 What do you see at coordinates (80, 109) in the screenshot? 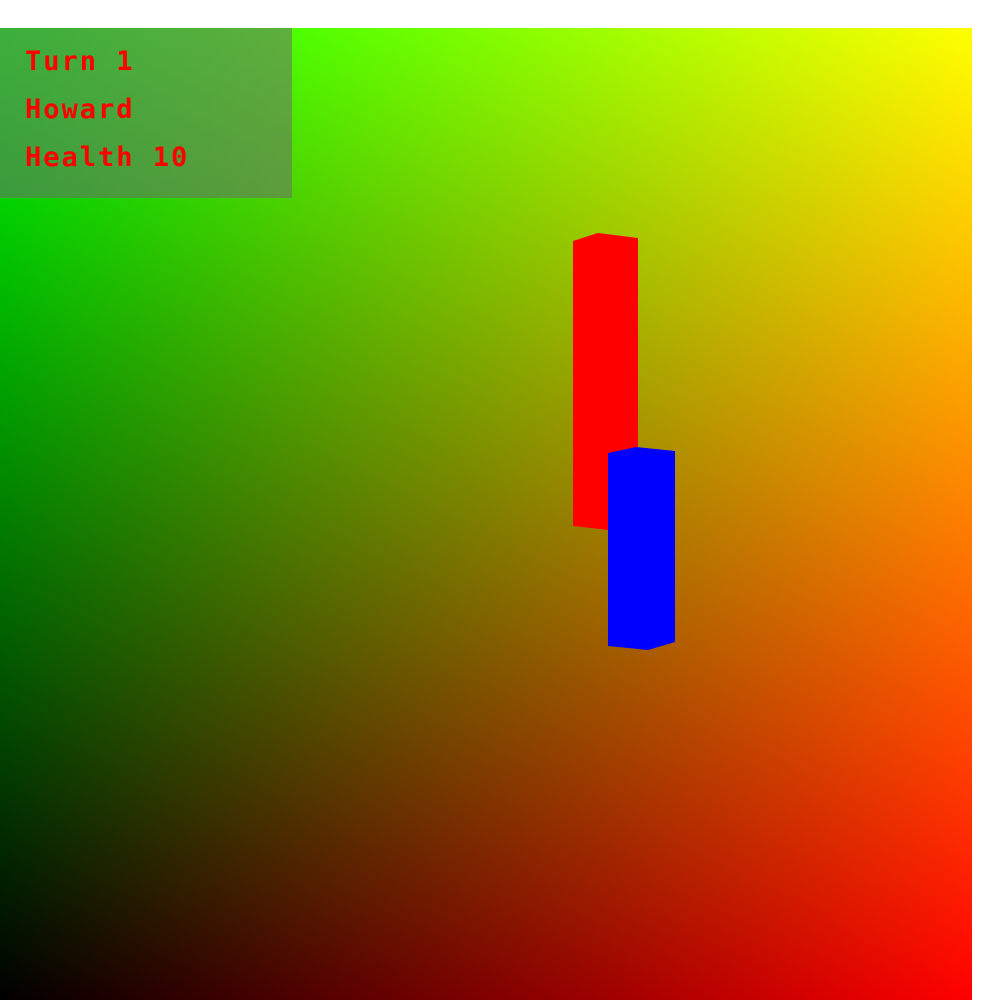
I see `player-name: Howard` at bounding box center [80, 109].